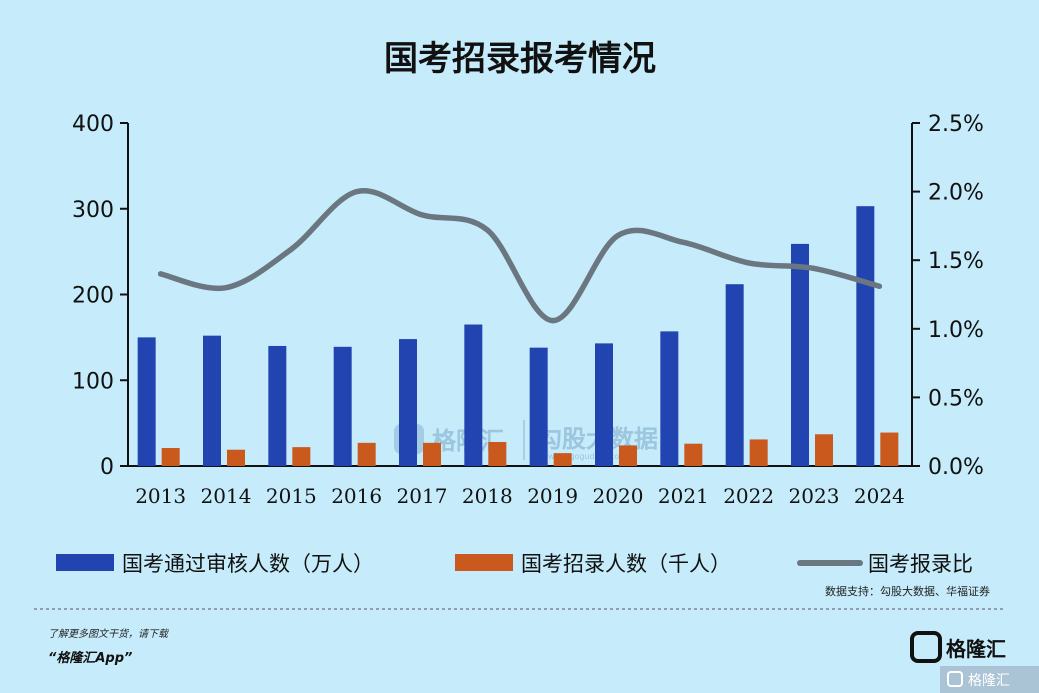 The image size is (1039, 693). I want to click on brand-logo: 格隆汇, so click(958, 647).